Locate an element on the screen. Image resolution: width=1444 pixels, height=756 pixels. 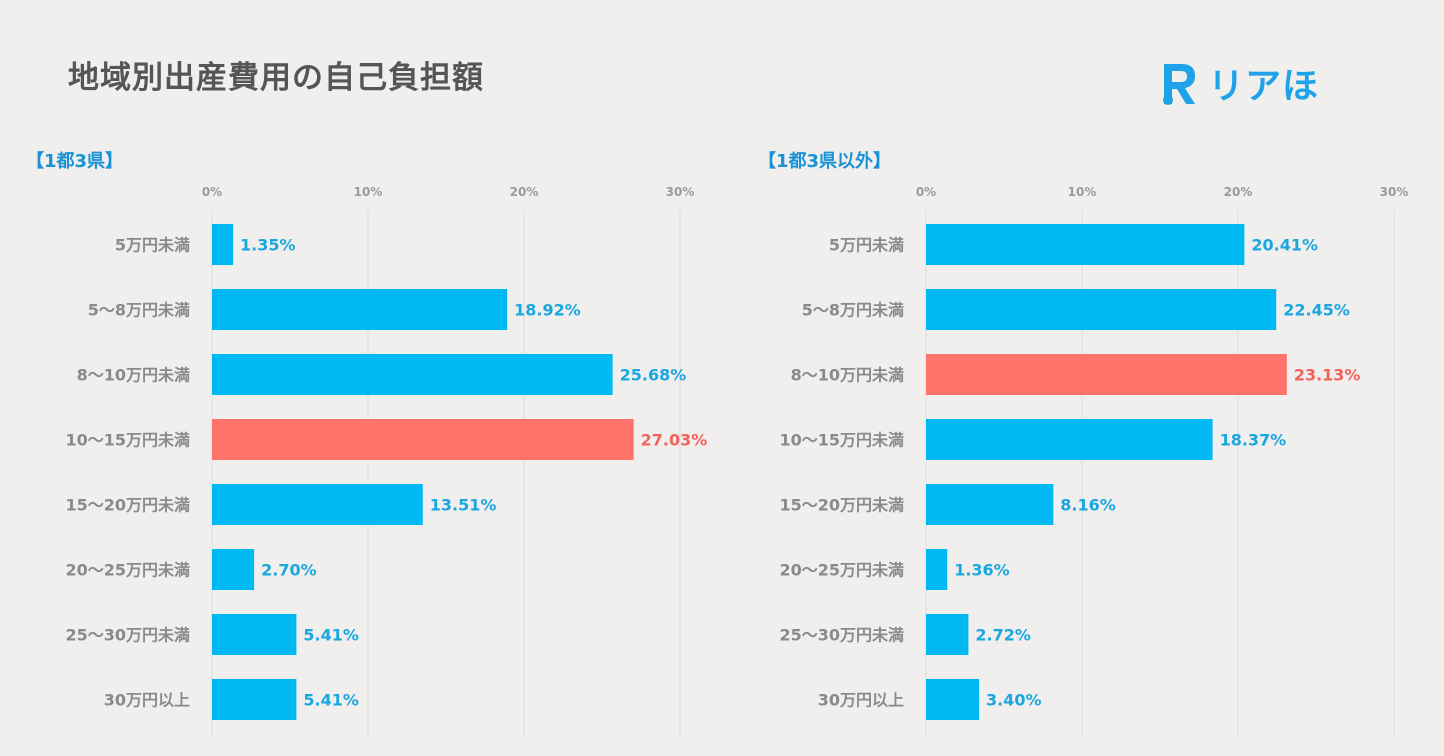
right-category-label: 10〜15万円未満 is located at coordinates (841, 440).